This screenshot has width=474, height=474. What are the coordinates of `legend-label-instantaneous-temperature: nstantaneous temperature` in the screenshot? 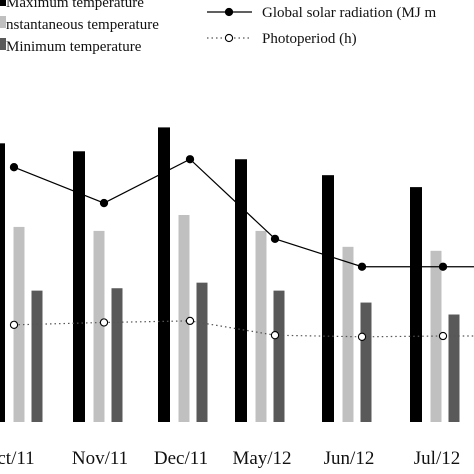 It's located at (82, 25).